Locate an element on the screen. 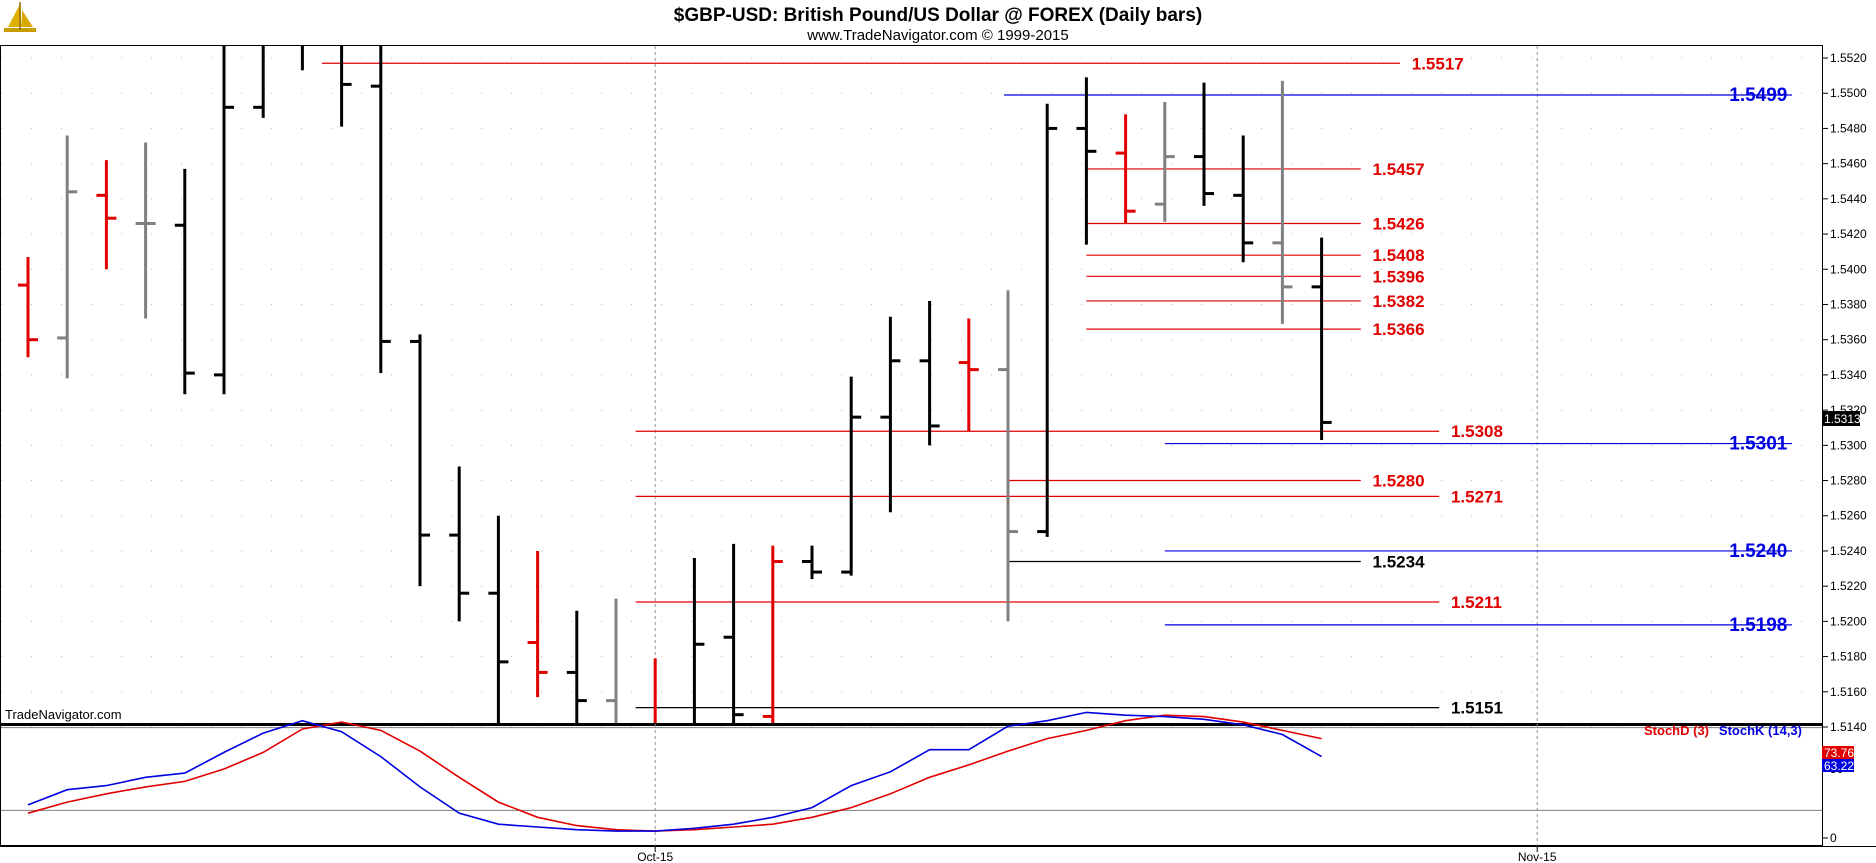  stochk-line is located at coordinates (674, 771).